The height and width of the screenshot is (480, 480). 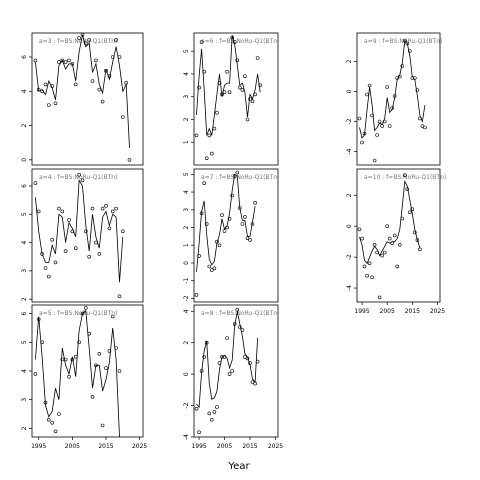 What do you see at coordinates (78, 313) in the screenshot?
I see `panel-label: a=5 : f=BS:NoRu-Q1(BTn)` at bounding box center [78, 313].